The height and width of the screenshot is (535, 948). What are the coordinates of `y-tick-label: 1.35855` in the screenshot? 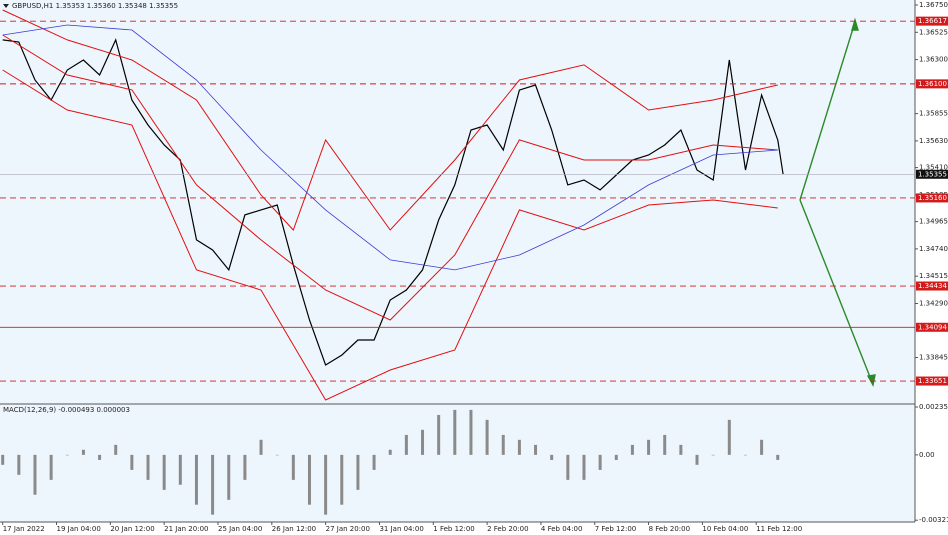 It's located at (933, 114).